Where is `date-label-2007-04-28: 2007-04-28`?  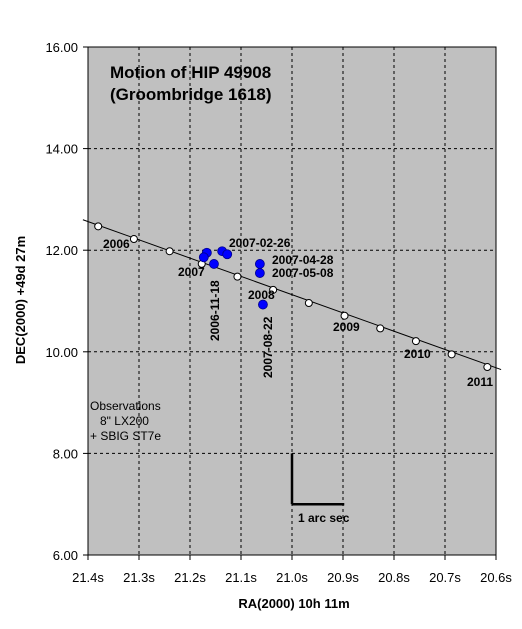 date-label-2007-04-28: 2007-04-28 is located at coordinates (303, 260).